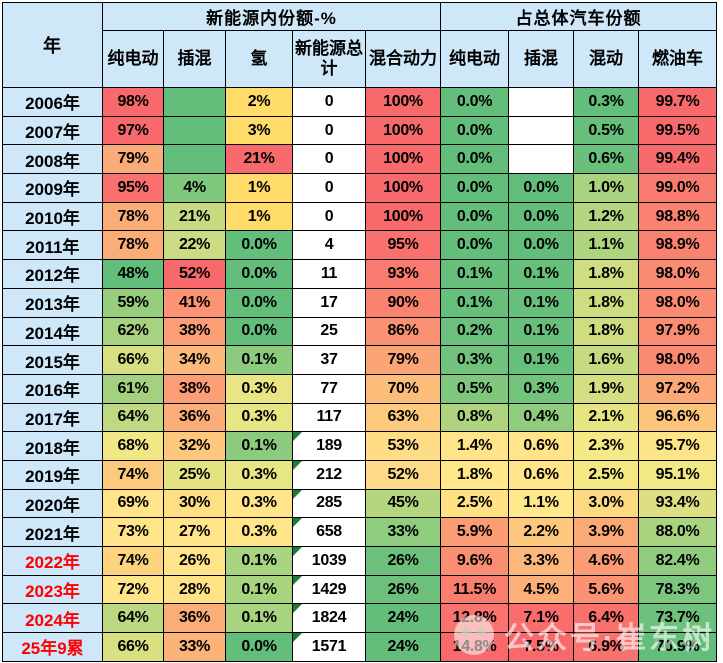 The image size is (723, 663). What do you see at coordinates (133, 503) in the screenshot?
I see `table-cell: 69%` at bounding box center [133, 503].